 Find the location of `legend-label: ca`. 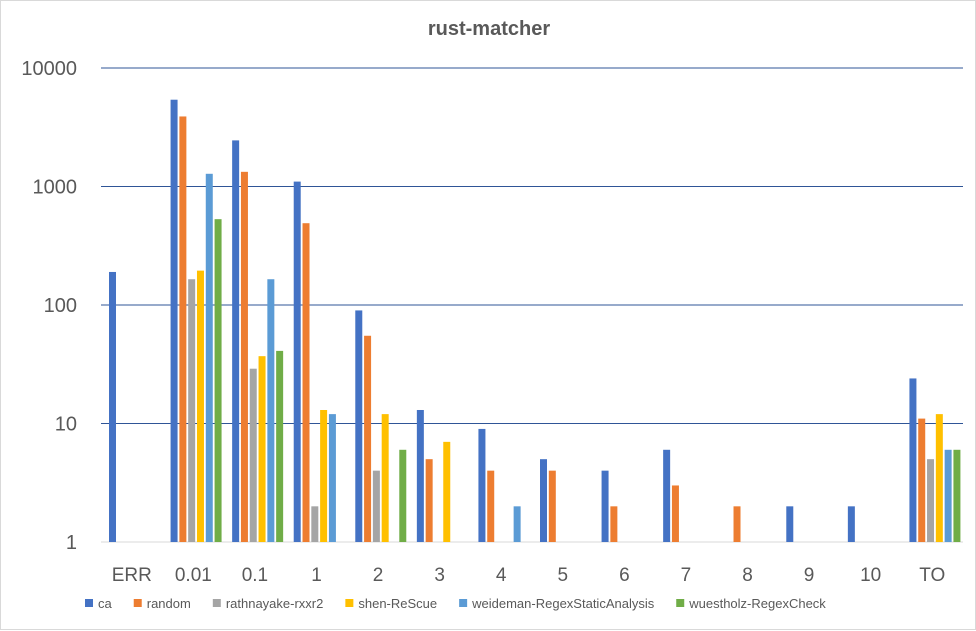

legend-label: ca is located at coordinates (105, 603).